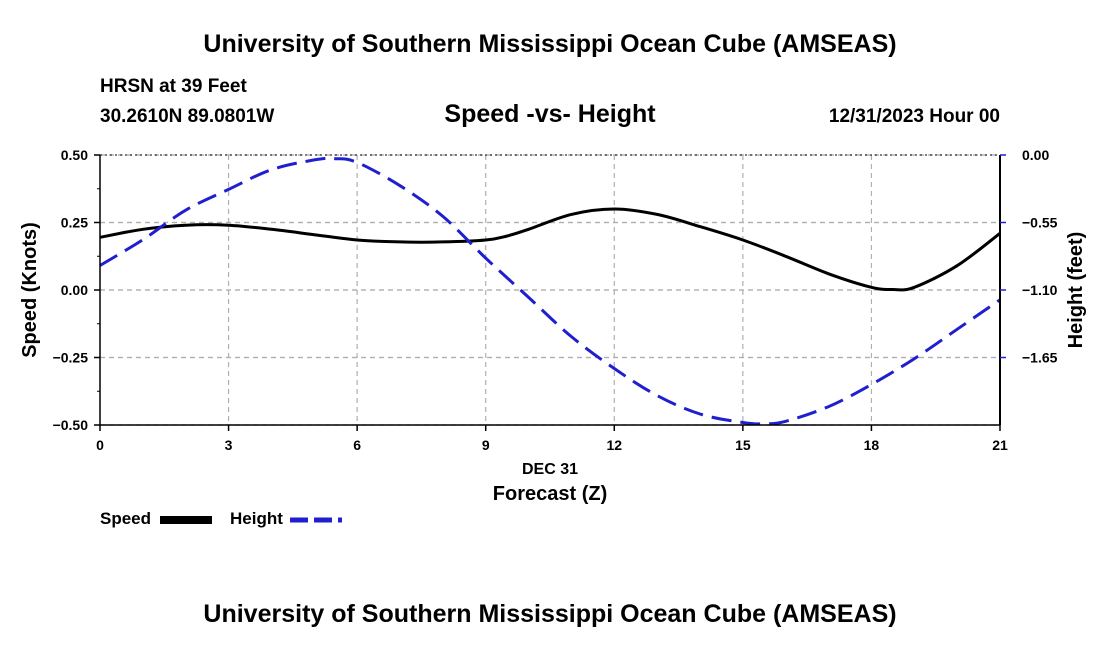 The image size is (1100, 650). I want to click on y2-tick-label: −1.10, so click(1040, 290).